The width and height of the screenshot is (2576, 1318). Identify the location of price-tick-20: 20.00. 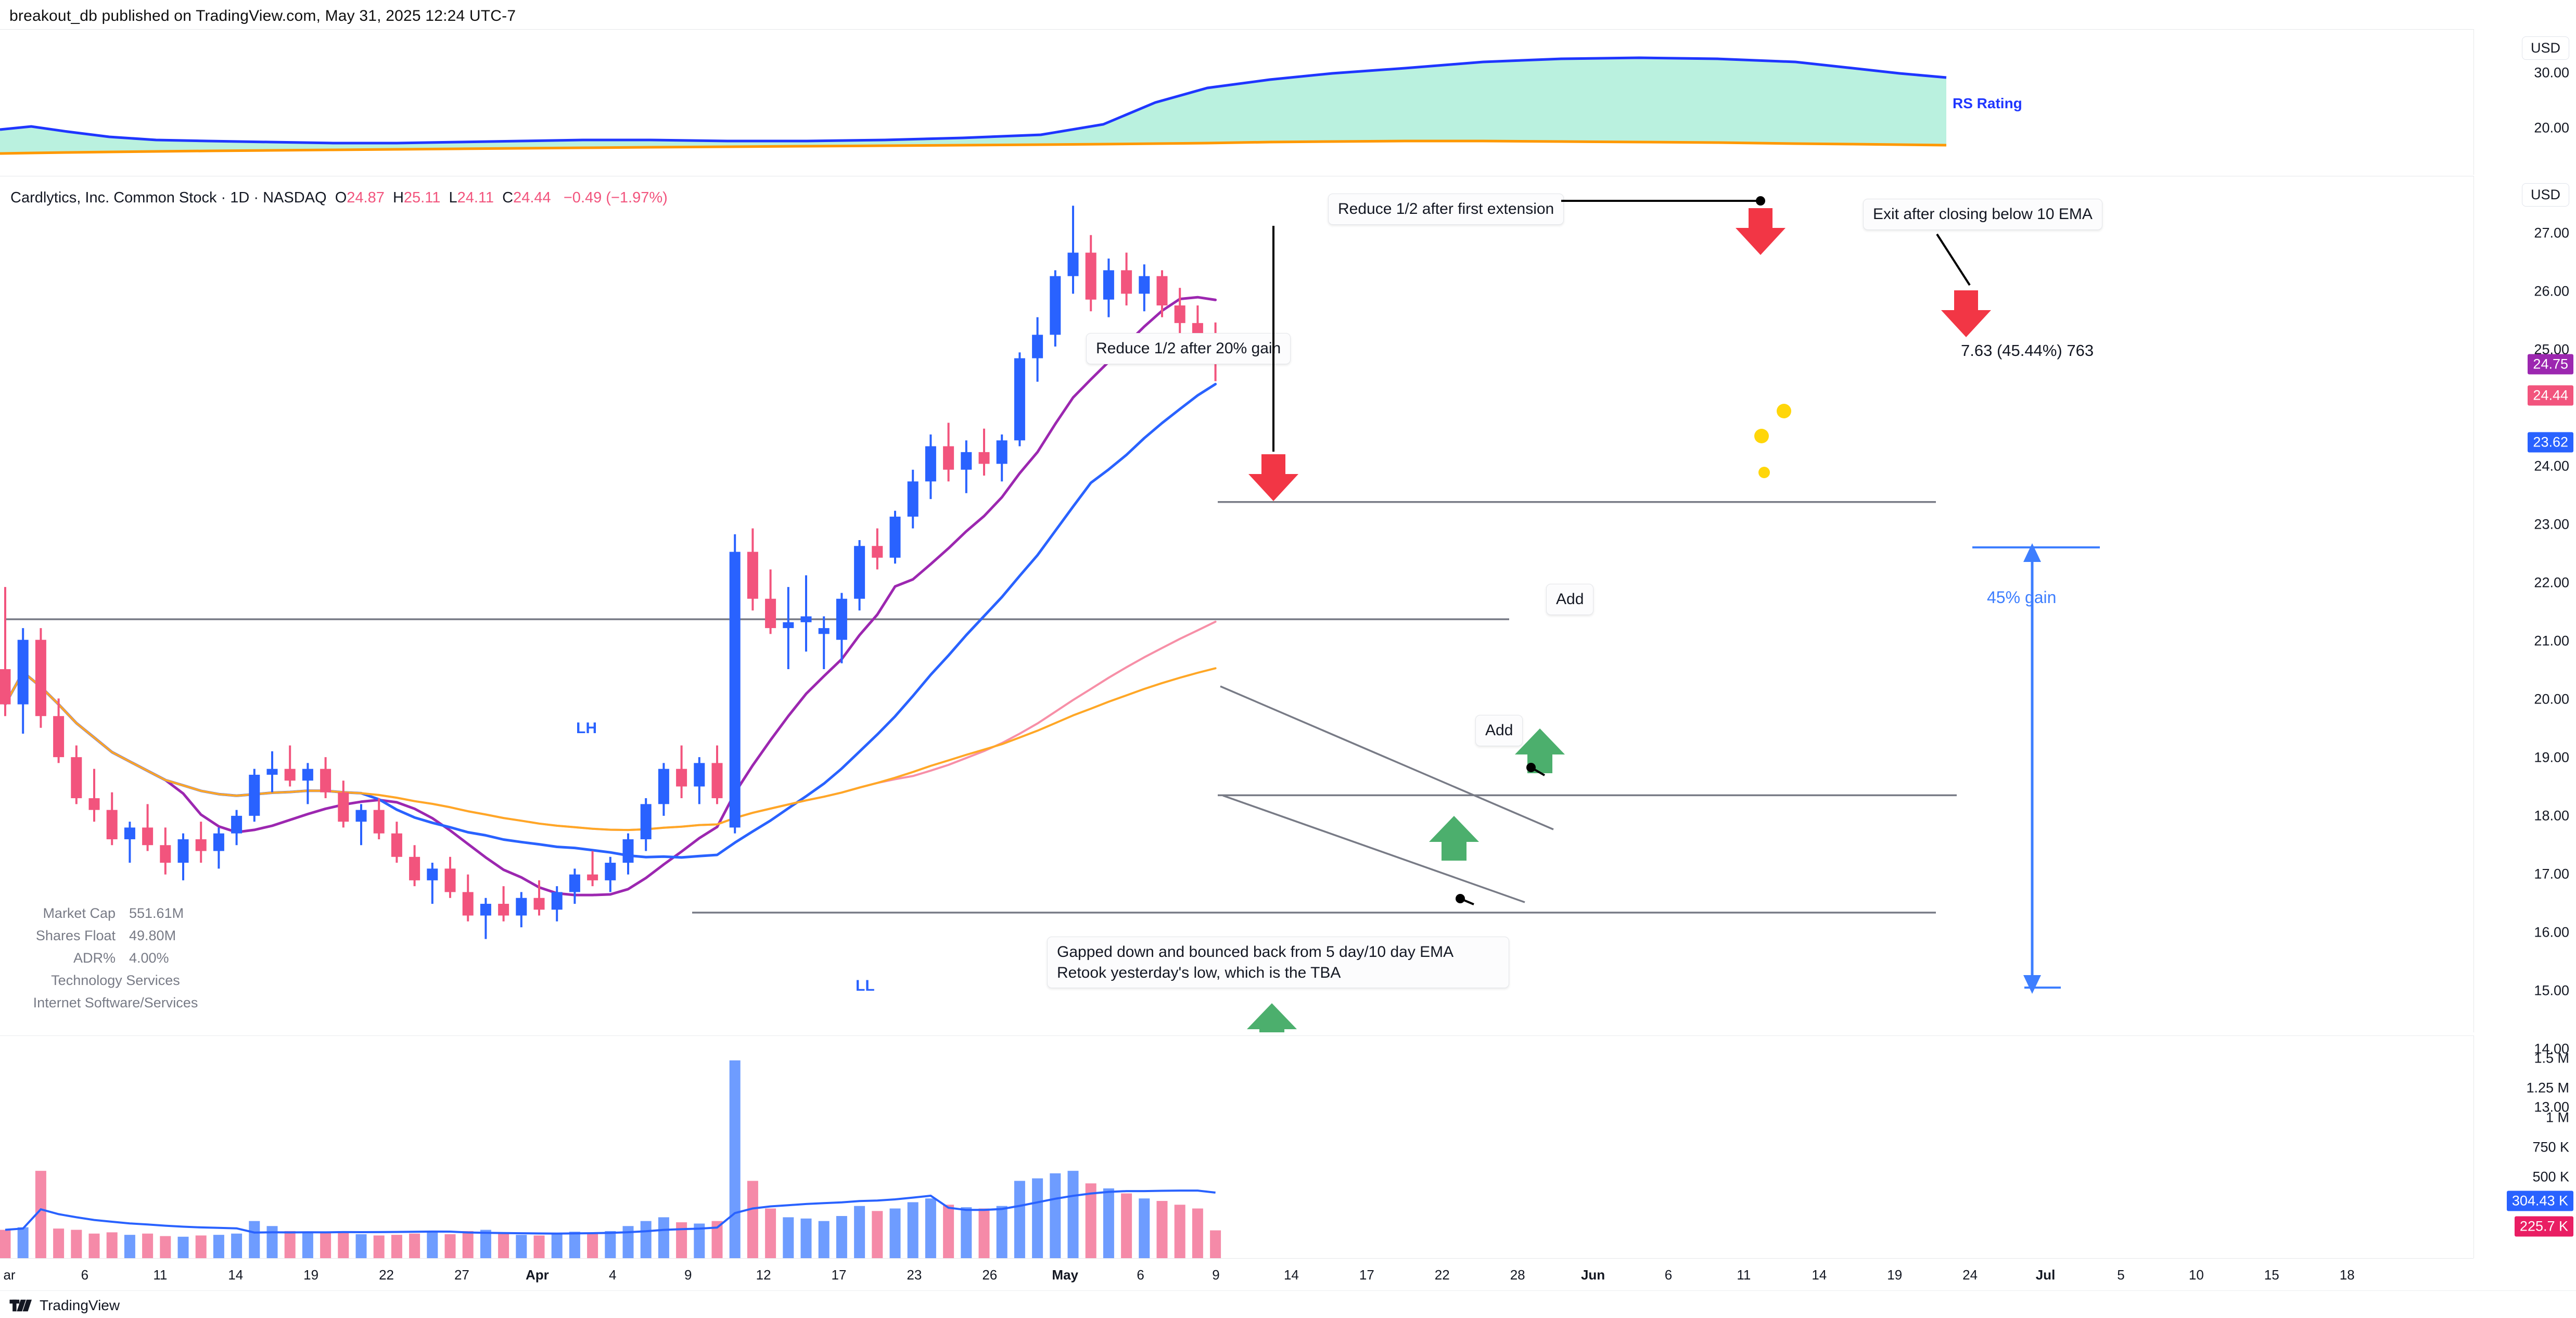
(2551, 699).